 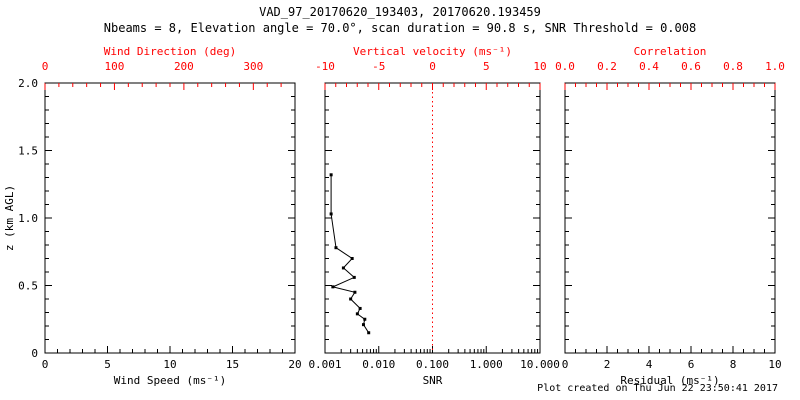 I want to click on top-tick-label: 200, so click(x=184, y=66).